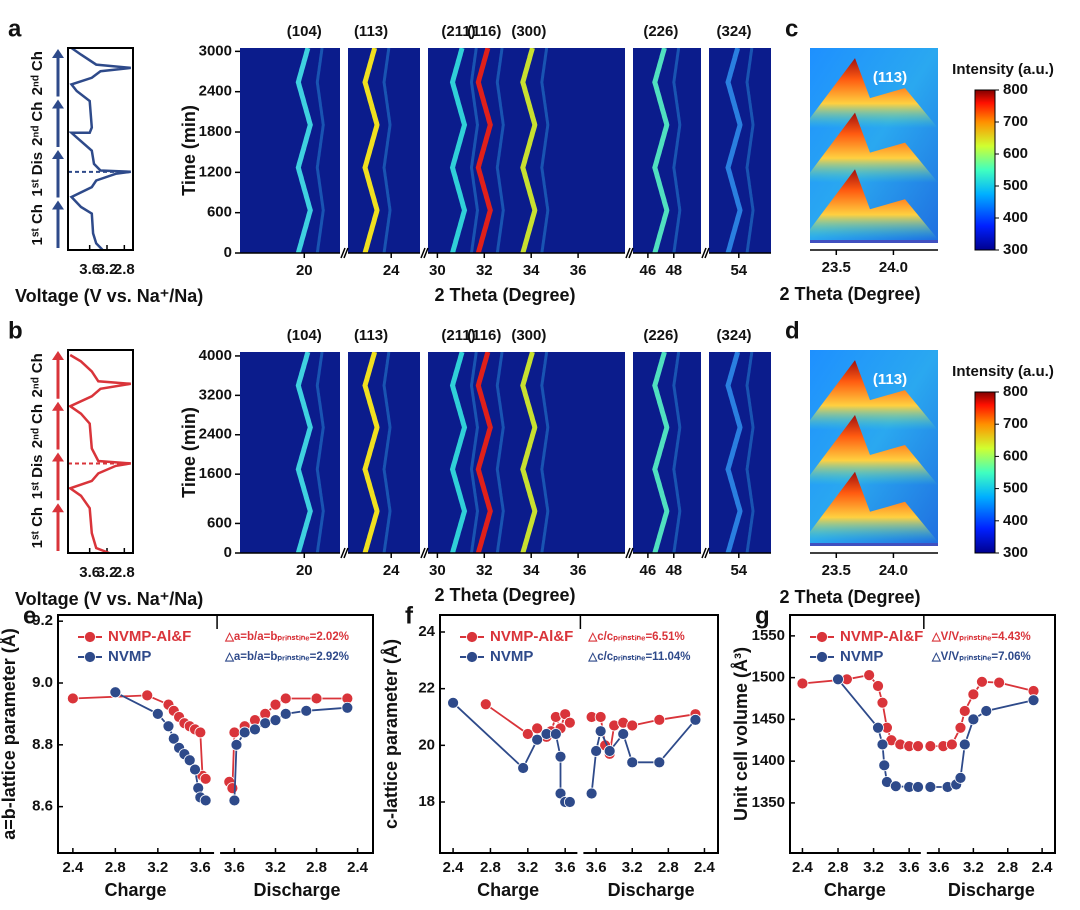  Describe the element at coordinates (391, 734) in the screenshot. I see `y-axis-label: c-lattice parameter (Å)` at that location.